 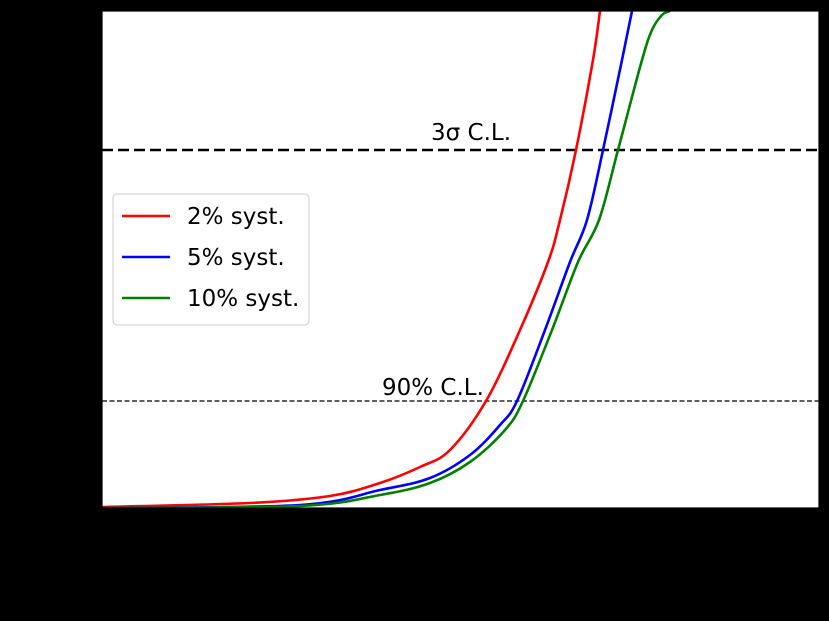 What do you see at coordinates (236, 217) in the screenshot?
I see `legend-label-2pct: 2% syst.` at bounding box center [236, 217].